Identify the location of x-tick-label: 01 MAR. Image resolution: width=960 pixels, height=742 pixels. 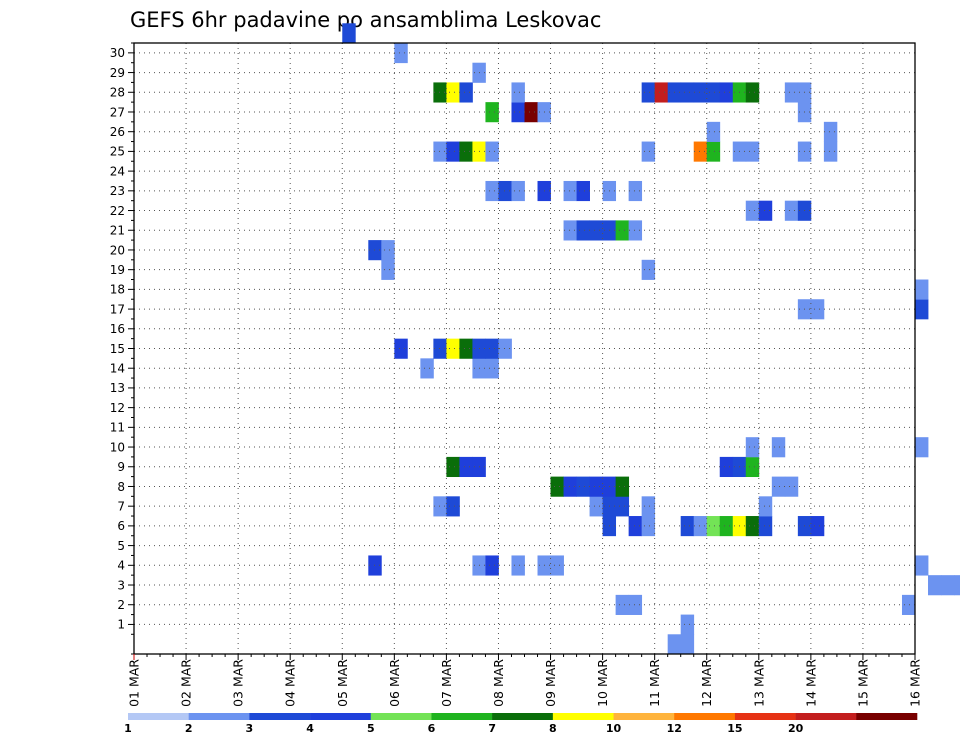
(134, 683).